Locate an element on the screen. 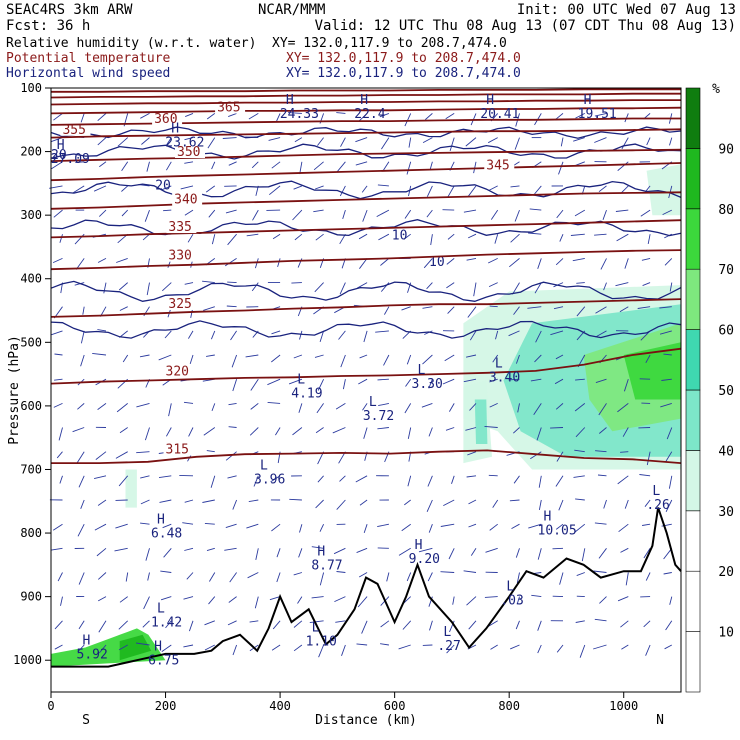 Image resolution: width=740 pixels, height=740 pixels. run-name: SEAC4RS 3km ARW is located at coordinates (69, 10).